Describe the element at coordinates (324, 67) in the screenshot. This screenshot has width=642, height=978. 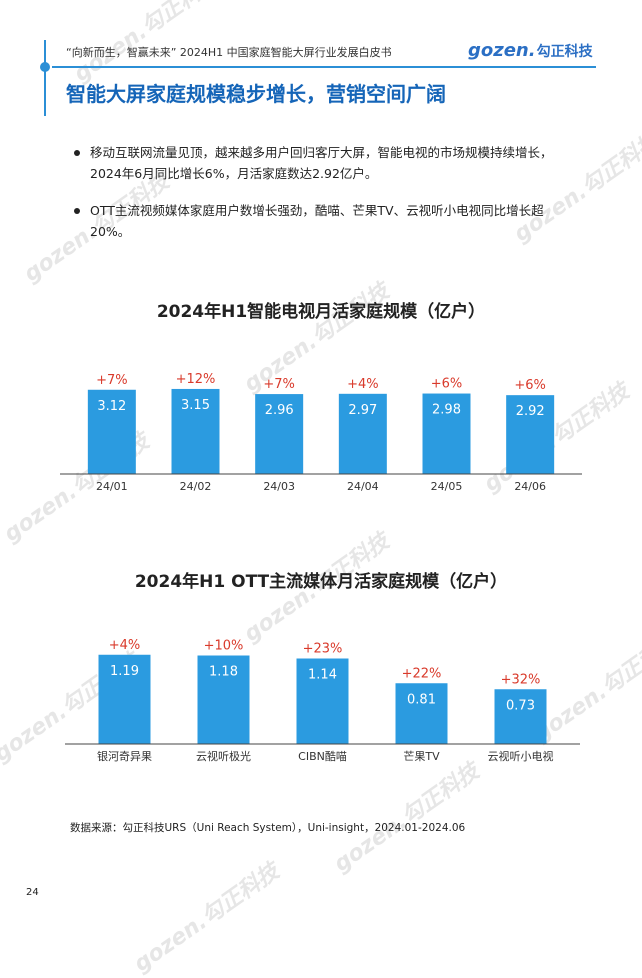
I see `header-rule` at that location.